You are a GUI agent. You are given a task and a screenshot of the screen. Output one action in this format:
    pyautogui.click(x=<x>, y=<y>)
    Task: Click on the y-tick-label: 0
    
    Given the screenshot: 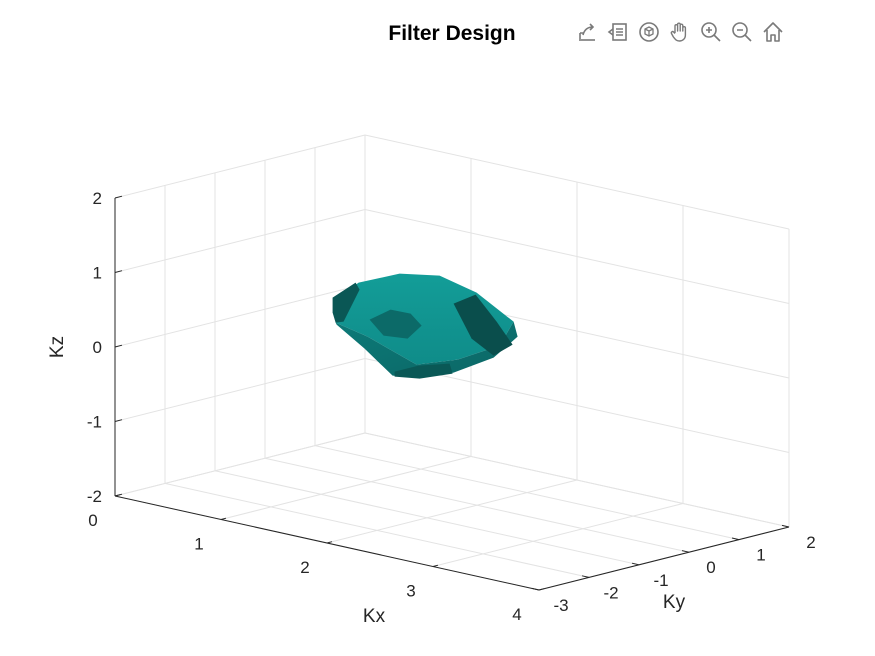 What is the action you would take?
    pyautogui.click(x=710, y=567)
    